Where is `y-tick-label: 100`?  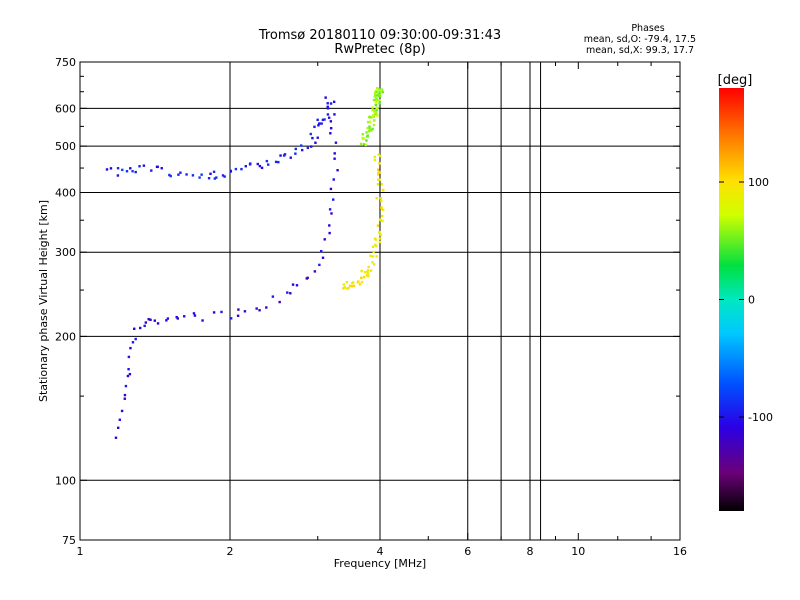 y-tick-label: 100 is located at coordinates (65, 480).